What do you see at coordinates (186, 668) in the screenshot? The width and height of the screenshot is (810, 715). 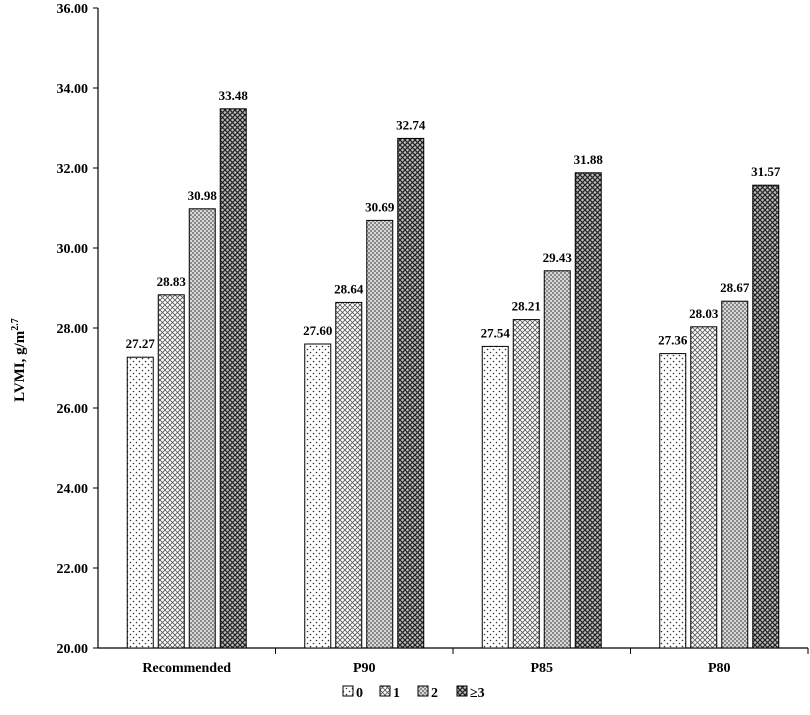 I see `x-category-label: Recommended` at bounding box center [186, 668].